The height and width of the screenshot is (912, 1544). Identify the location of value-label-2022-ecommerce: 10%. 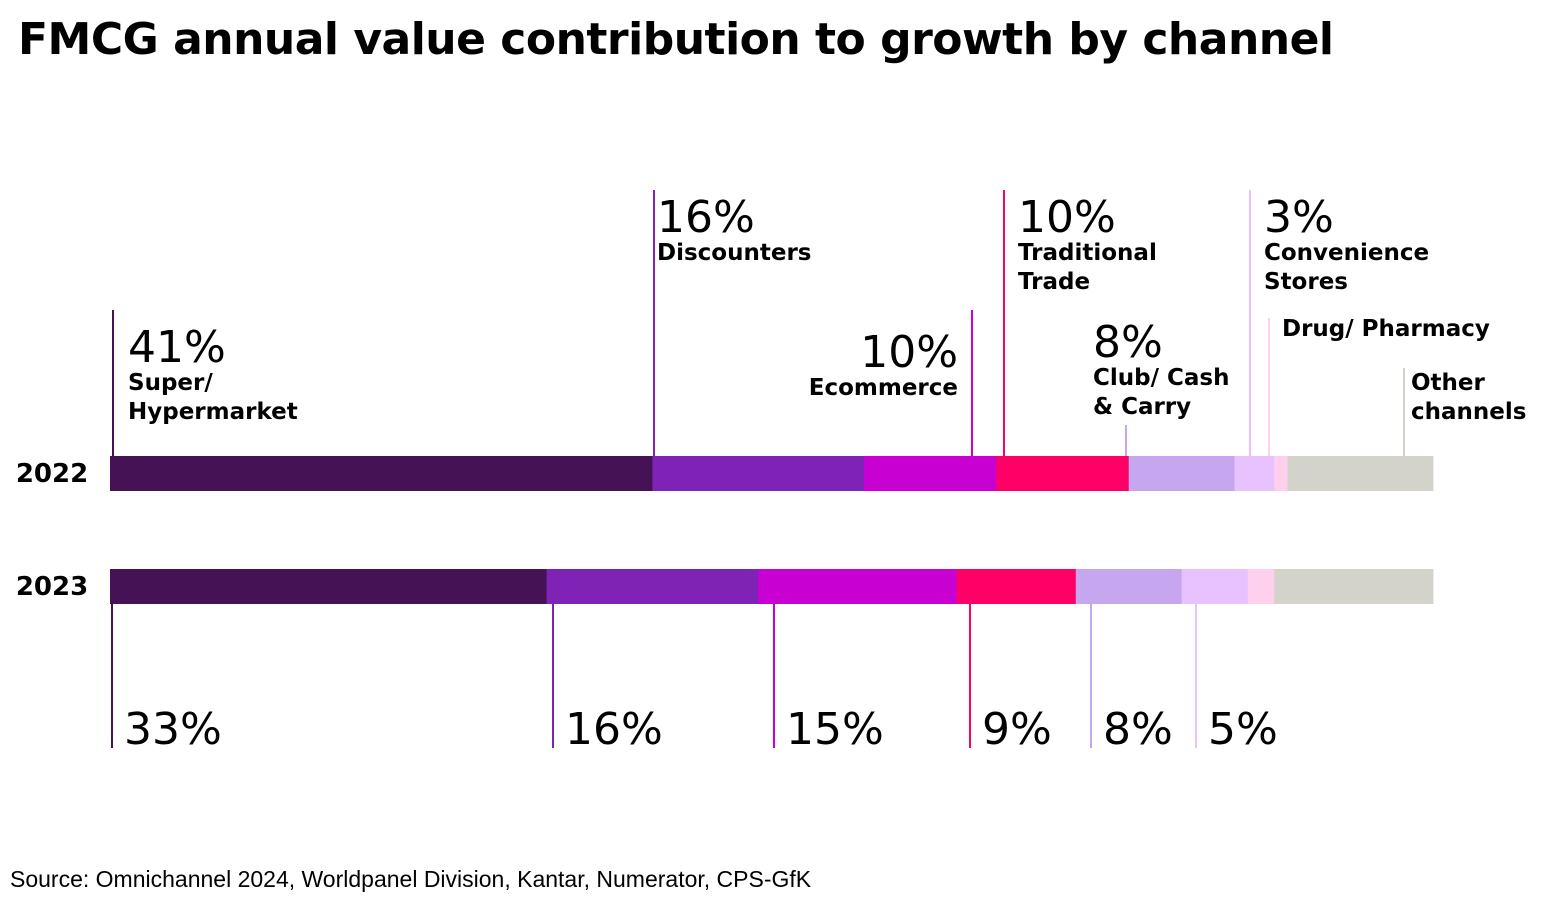
(909, 352).